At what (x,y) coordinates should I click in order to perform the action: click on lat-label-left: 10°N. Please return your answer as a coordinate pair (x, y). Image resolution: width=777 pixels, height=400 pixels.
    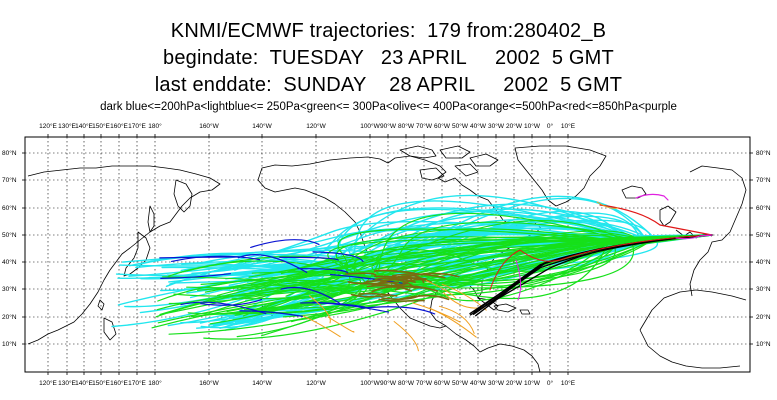
    Looking at the image, I should click on (9, 344).